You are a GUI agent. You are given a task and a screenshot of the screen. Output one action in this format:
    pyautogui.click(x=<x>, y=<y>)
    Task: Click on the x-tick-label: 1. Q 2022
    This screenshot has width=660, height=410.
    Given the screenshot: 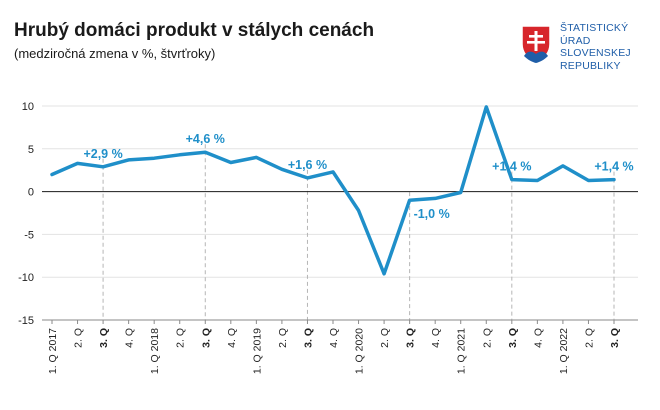 What is the action you would take?
    pyautogui.click(x=564, y=351)
    